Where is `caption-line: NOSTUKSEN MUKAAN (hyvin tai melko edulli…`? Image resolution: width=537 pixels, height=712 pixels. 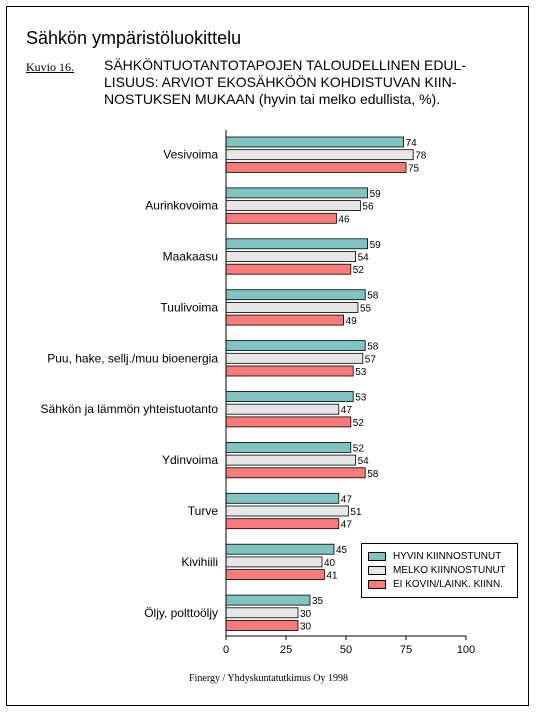 caption-line: NOSTUKSEN MUKAAN (hyvin tai melko edulli… is located at coordinates (272, 99).